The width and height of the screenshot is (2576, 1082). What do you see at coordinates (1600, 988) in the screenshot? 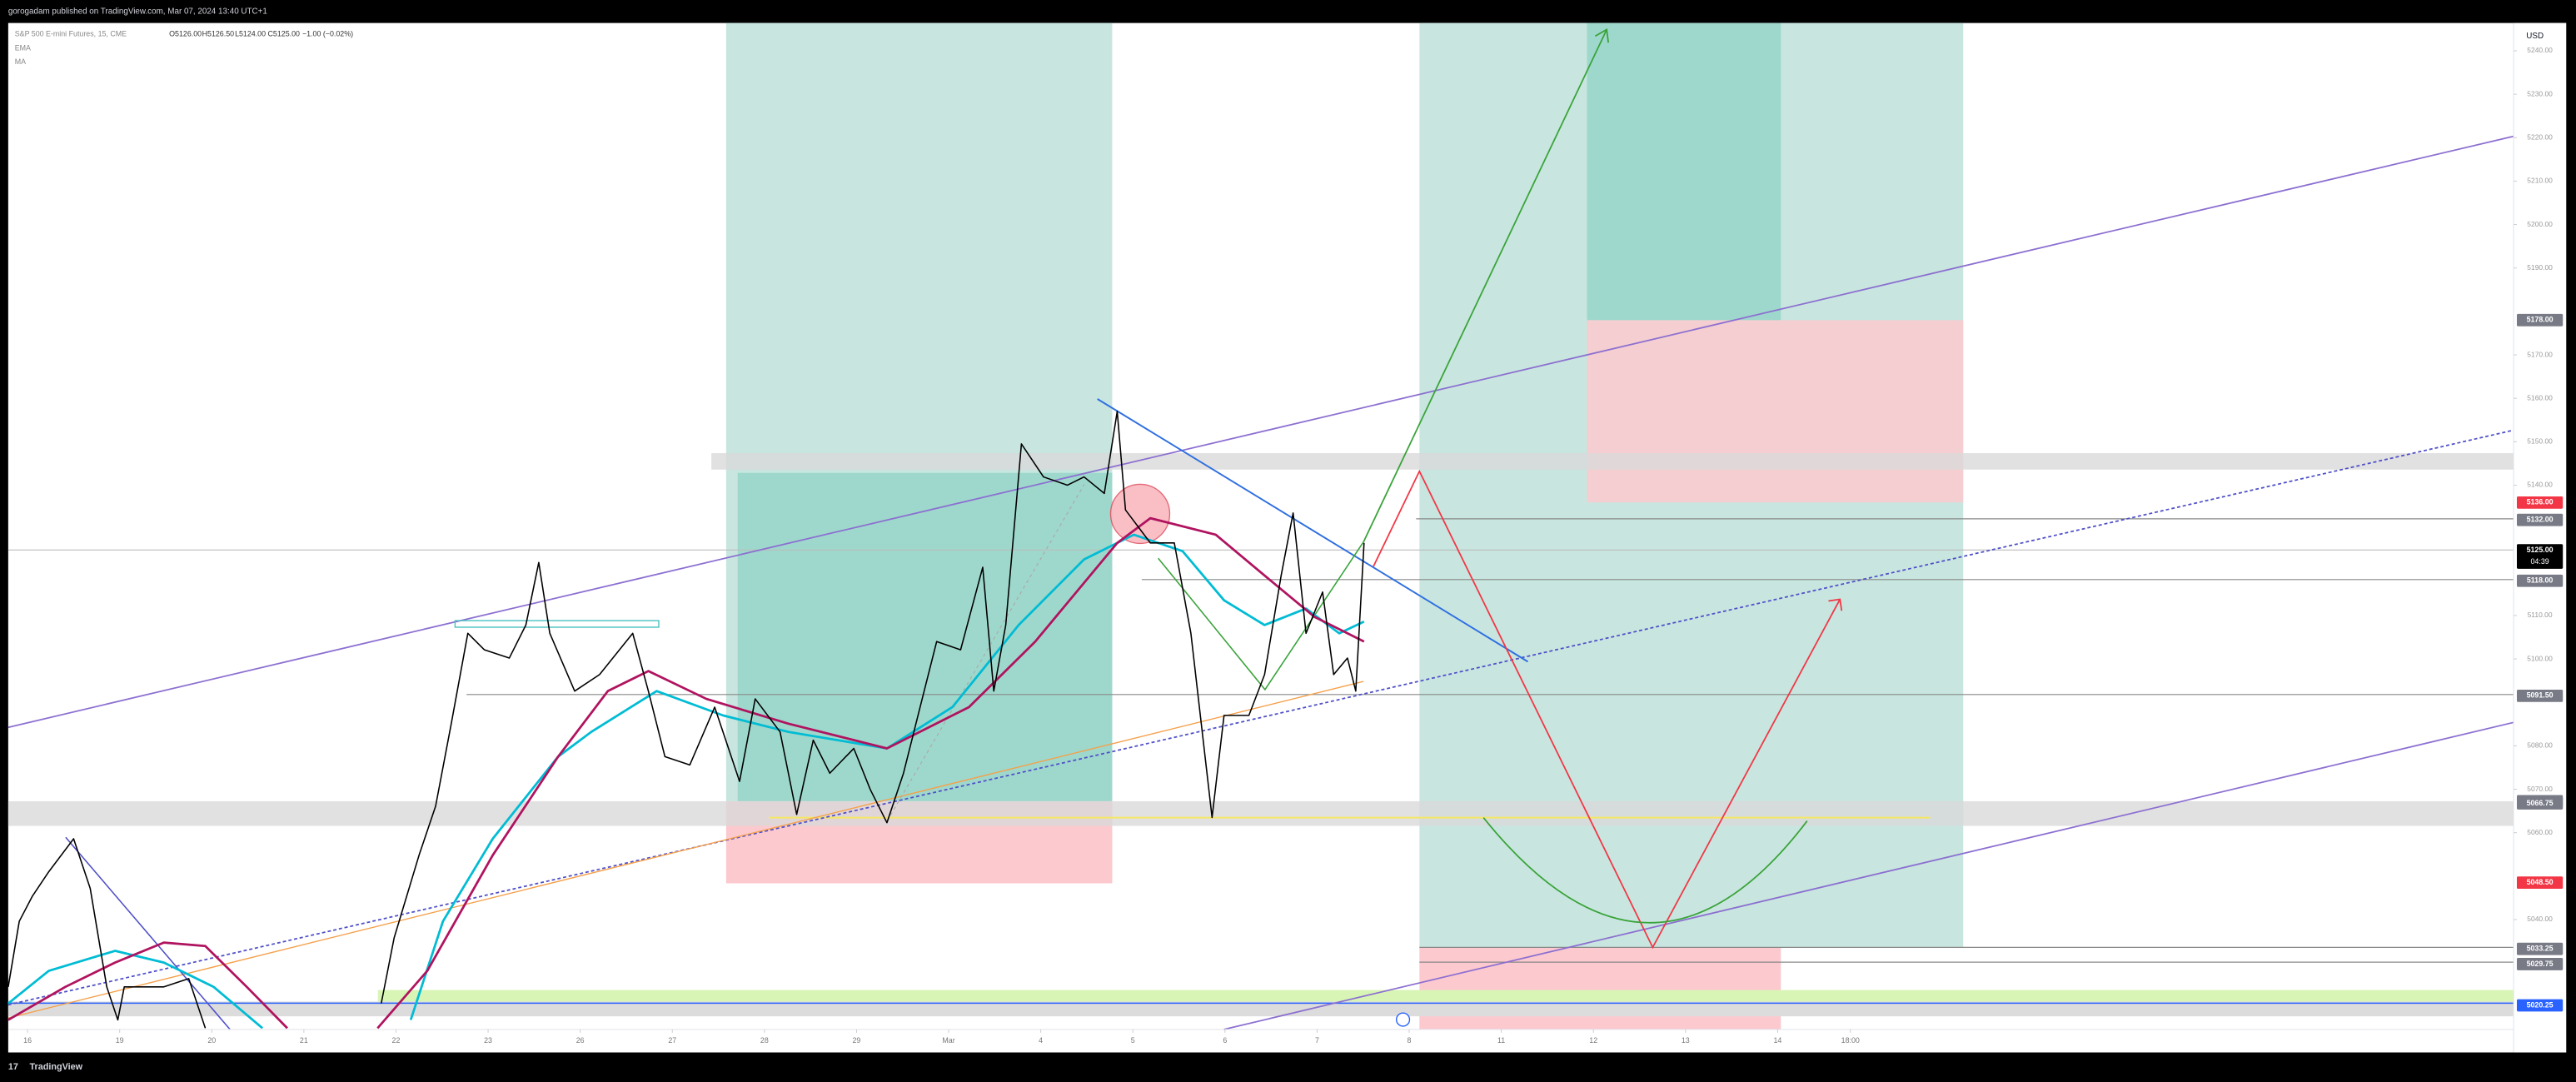
I see `long-stop-zone` at bounding box center [1600, 988].